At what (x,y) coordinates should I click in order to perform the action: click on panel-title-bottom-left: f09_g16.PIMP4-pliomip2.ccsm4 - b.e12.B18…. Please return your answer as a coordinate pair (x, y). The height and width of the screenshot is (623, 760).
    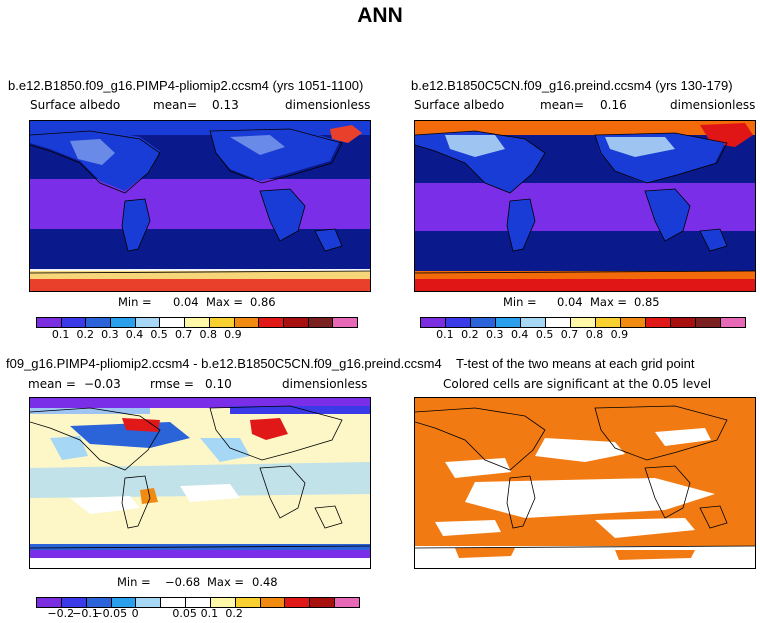
    Looking at the image, I should click on (224, 363).